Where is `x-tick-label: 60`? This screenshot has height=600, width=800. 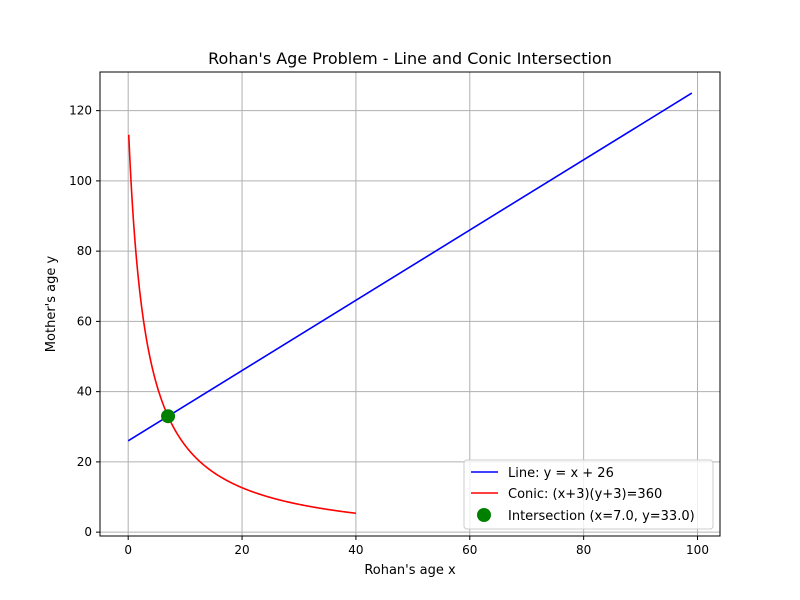
x-tick-label: 60 is located at coordinates (469, 550).